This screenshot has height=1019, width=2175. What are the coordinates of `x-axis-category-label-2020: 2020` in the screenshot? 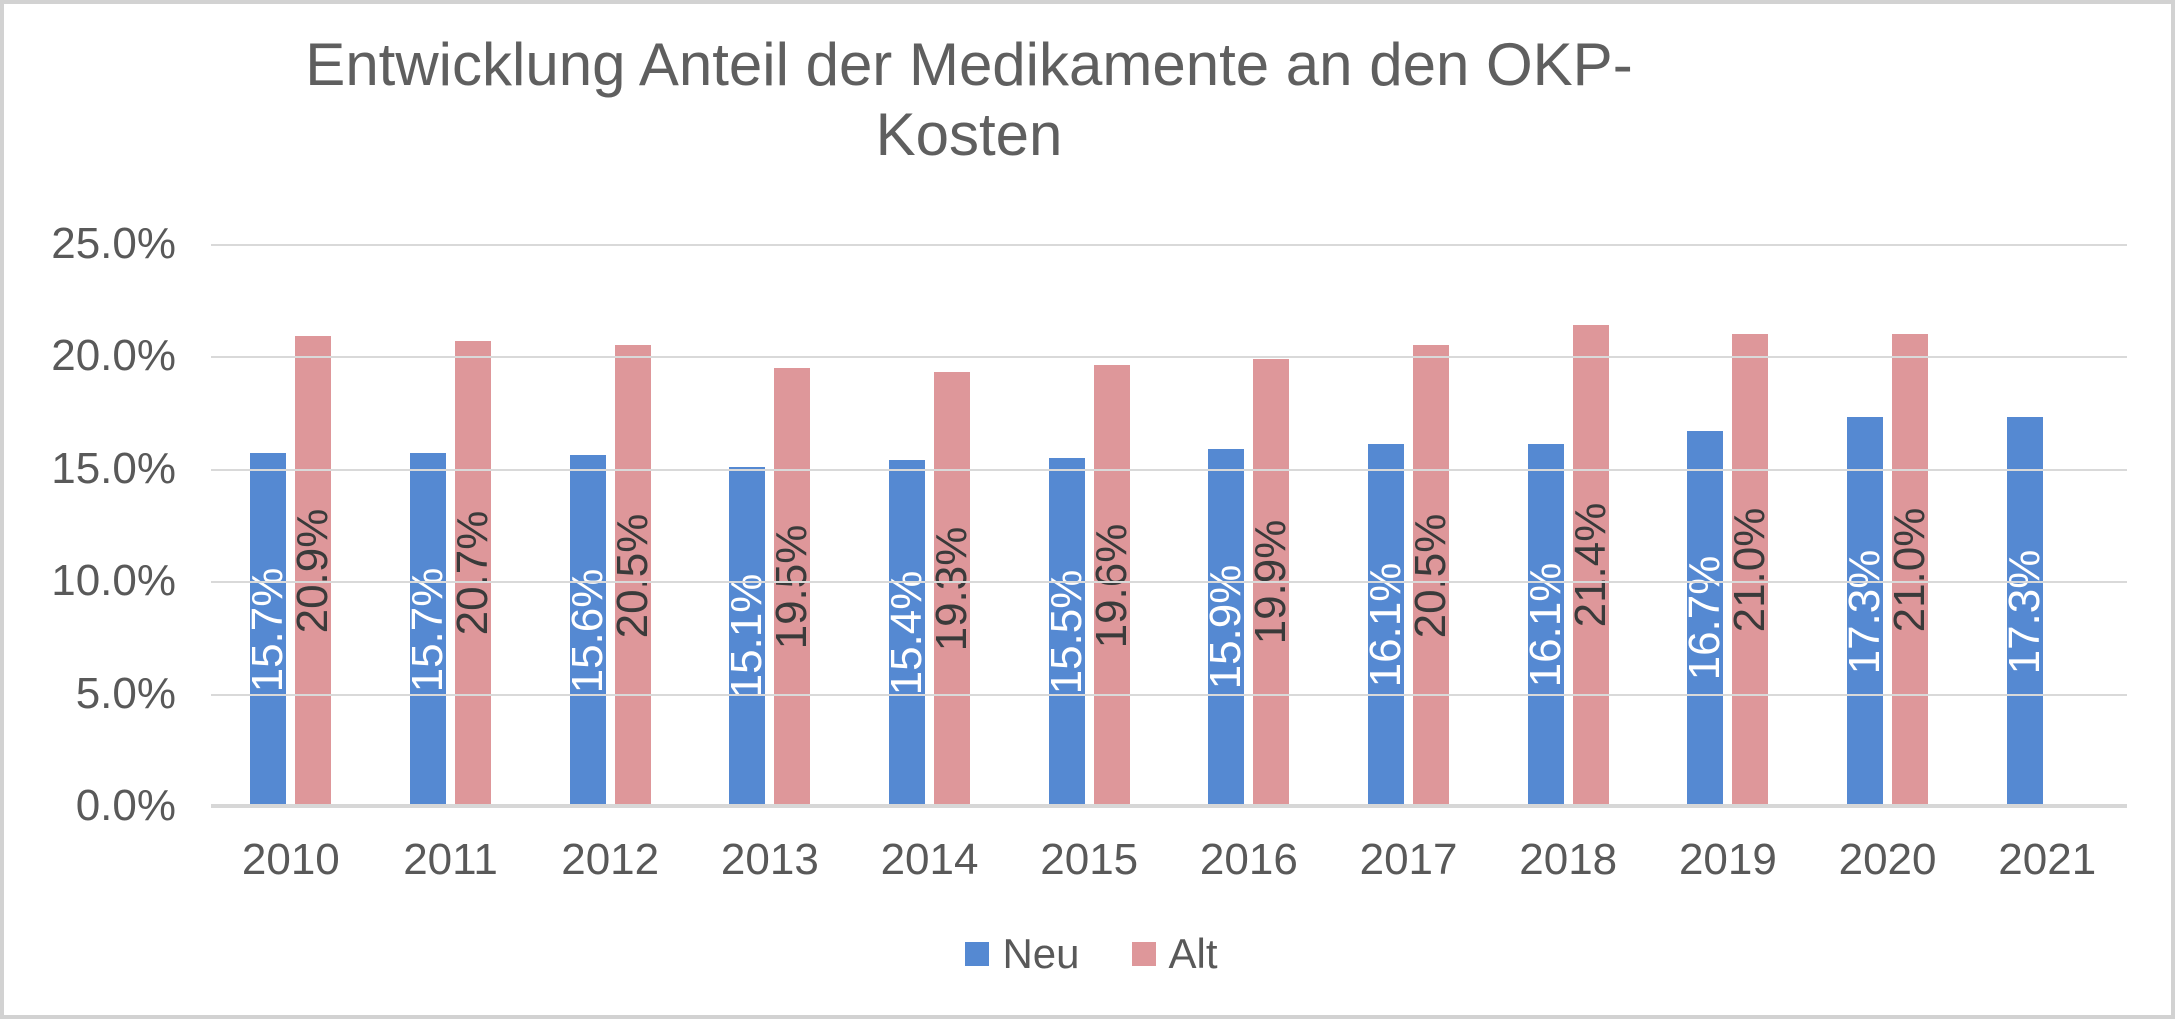 It's located at (1887, 859).